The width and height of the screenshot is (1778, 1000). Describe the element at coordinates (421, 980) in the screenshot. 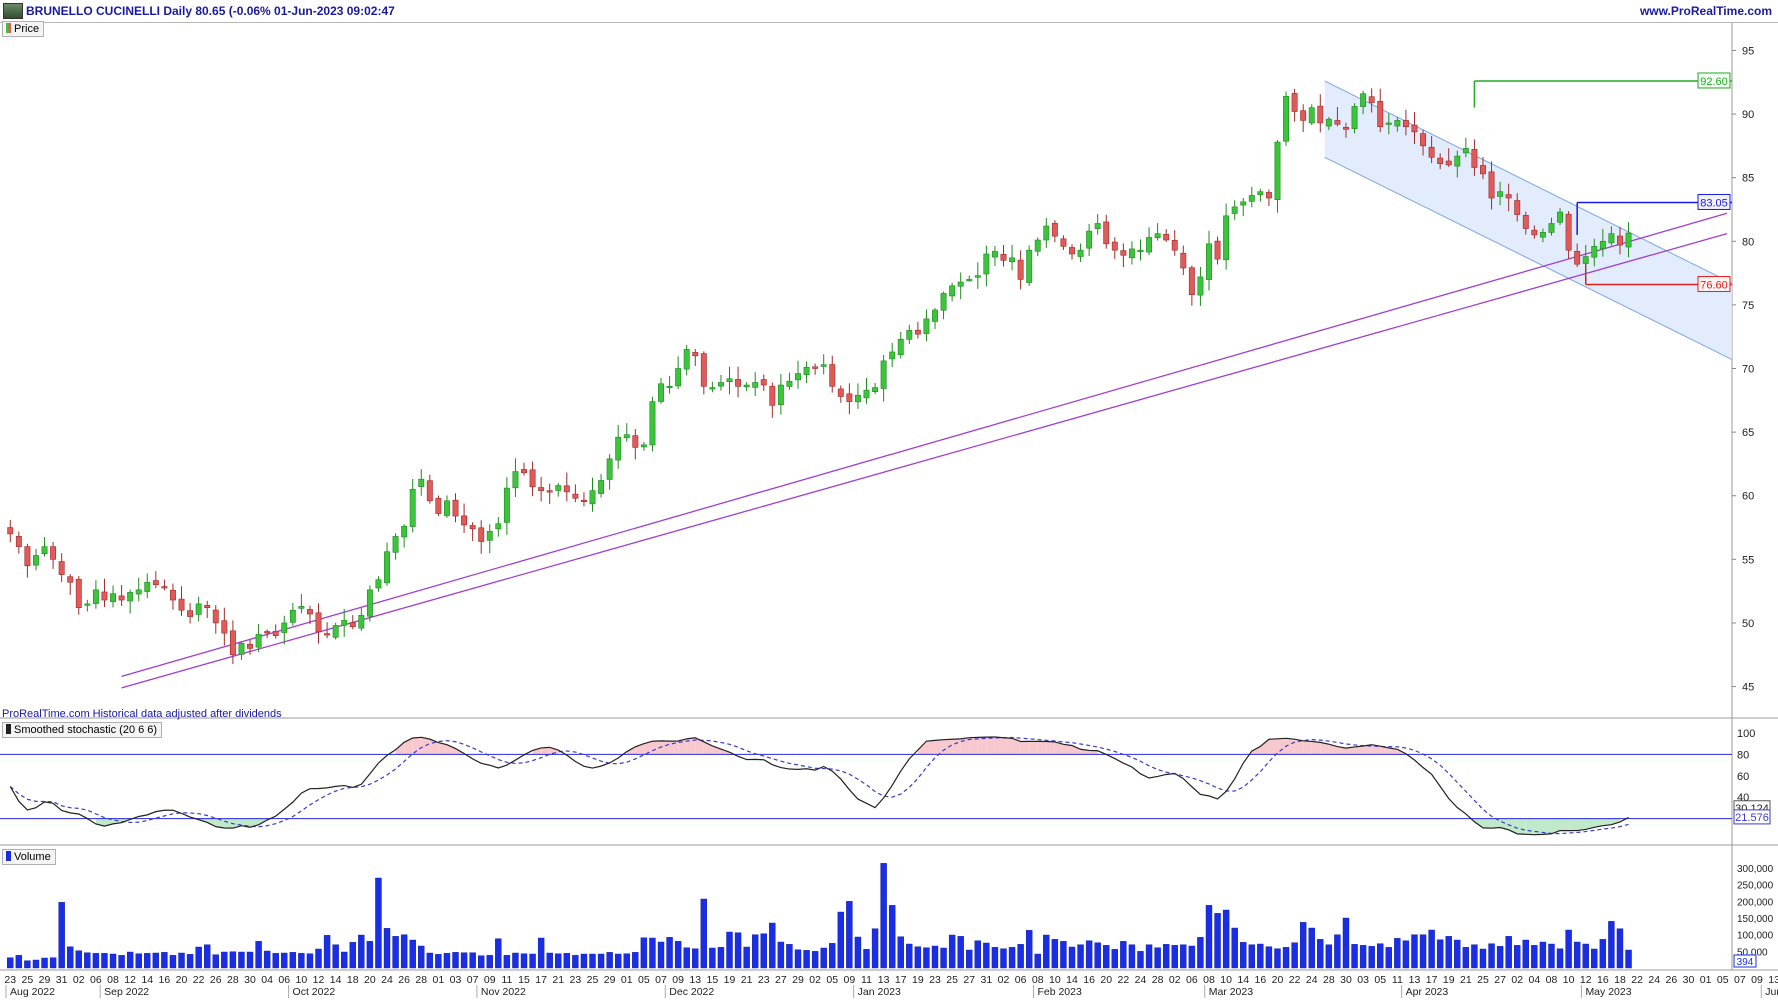

I see `x-axis-day-label: 28` at that location.